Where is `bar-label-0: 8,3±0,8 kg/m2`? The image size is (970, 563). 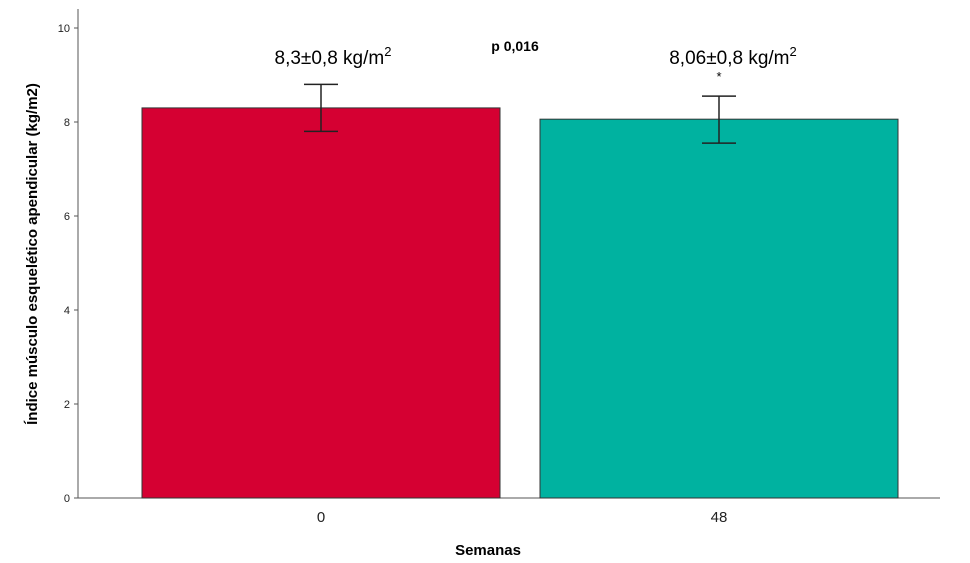 bar-label-0: 8,3±0,8 kg/m2 is located at coordinates (333, 56).